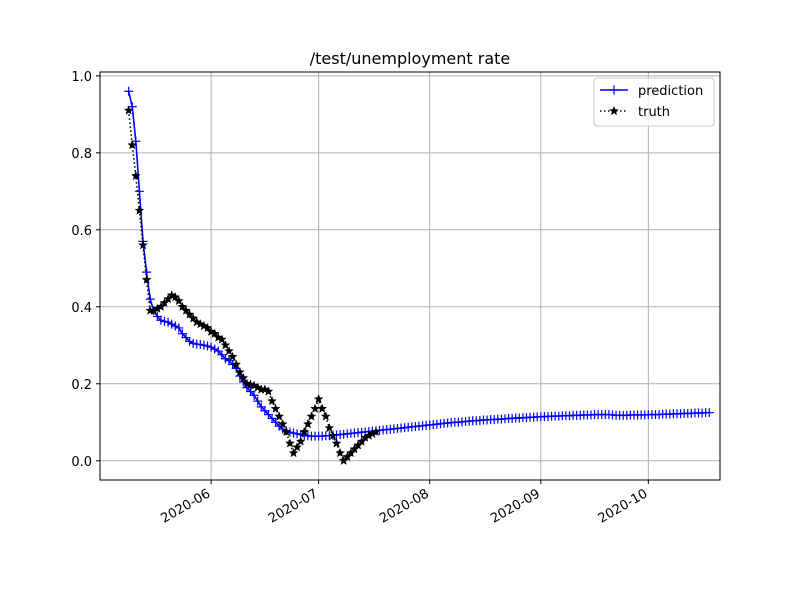 The image size is (800, 600). What do you see at coordinates (654, 112) in the screenshot?
I see `legend-label: truth` at bounding box center [654, 112].